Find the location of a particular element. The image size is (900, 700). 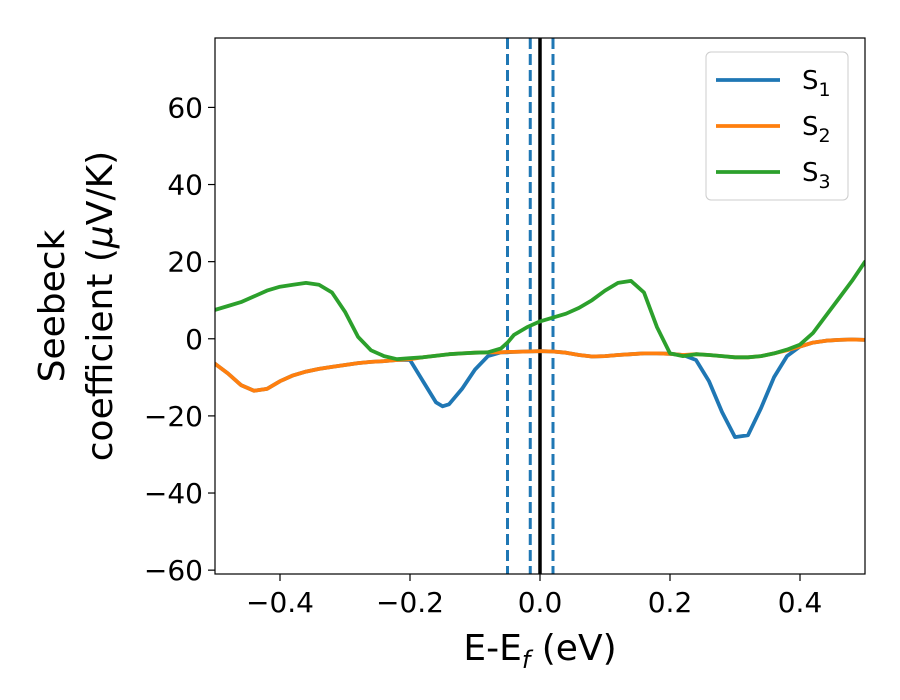

y-tick-label: −40 is located at coordinates (173, 493).